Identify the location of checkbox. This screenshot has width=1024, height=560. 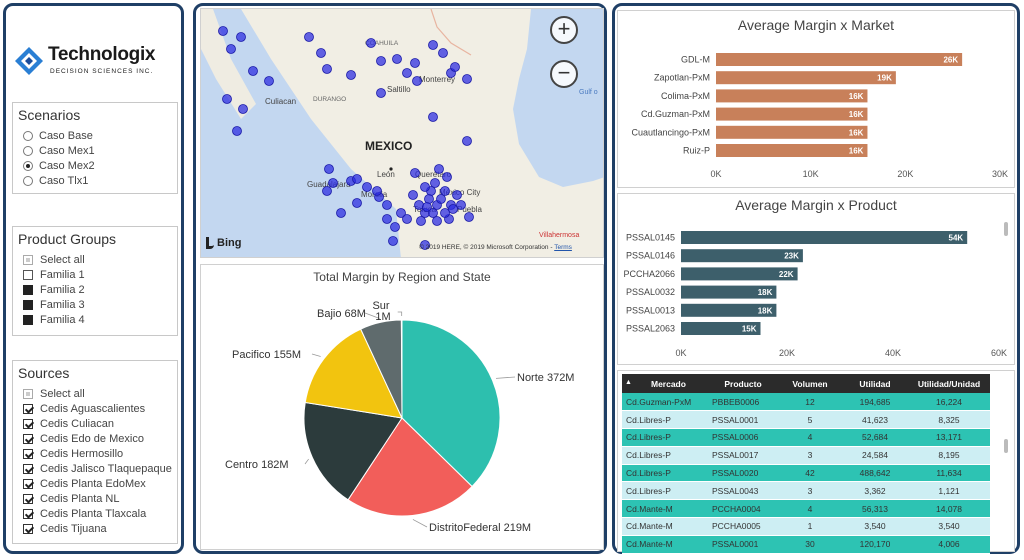
(28, 275).